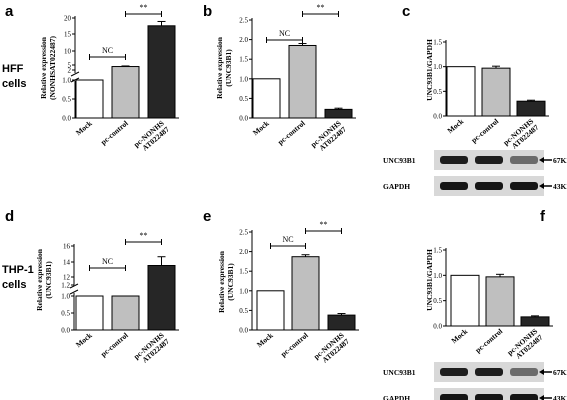  What do you see at coordinates (14, 76) in the screenshot?
I see `row-label-hff: HFF cells` at bounding box center [14, 76].